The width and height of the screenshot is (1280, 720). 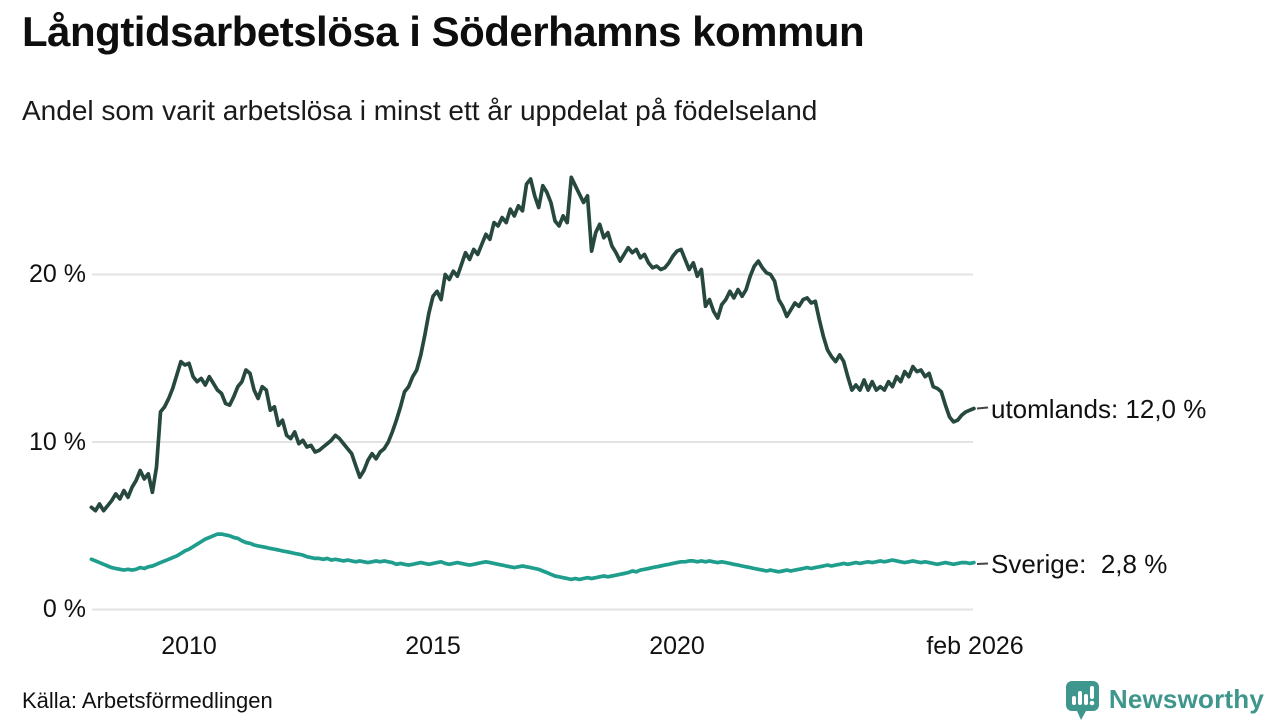 I want to click on newsworthy-logo-icon, so click(x=1082, y=700).